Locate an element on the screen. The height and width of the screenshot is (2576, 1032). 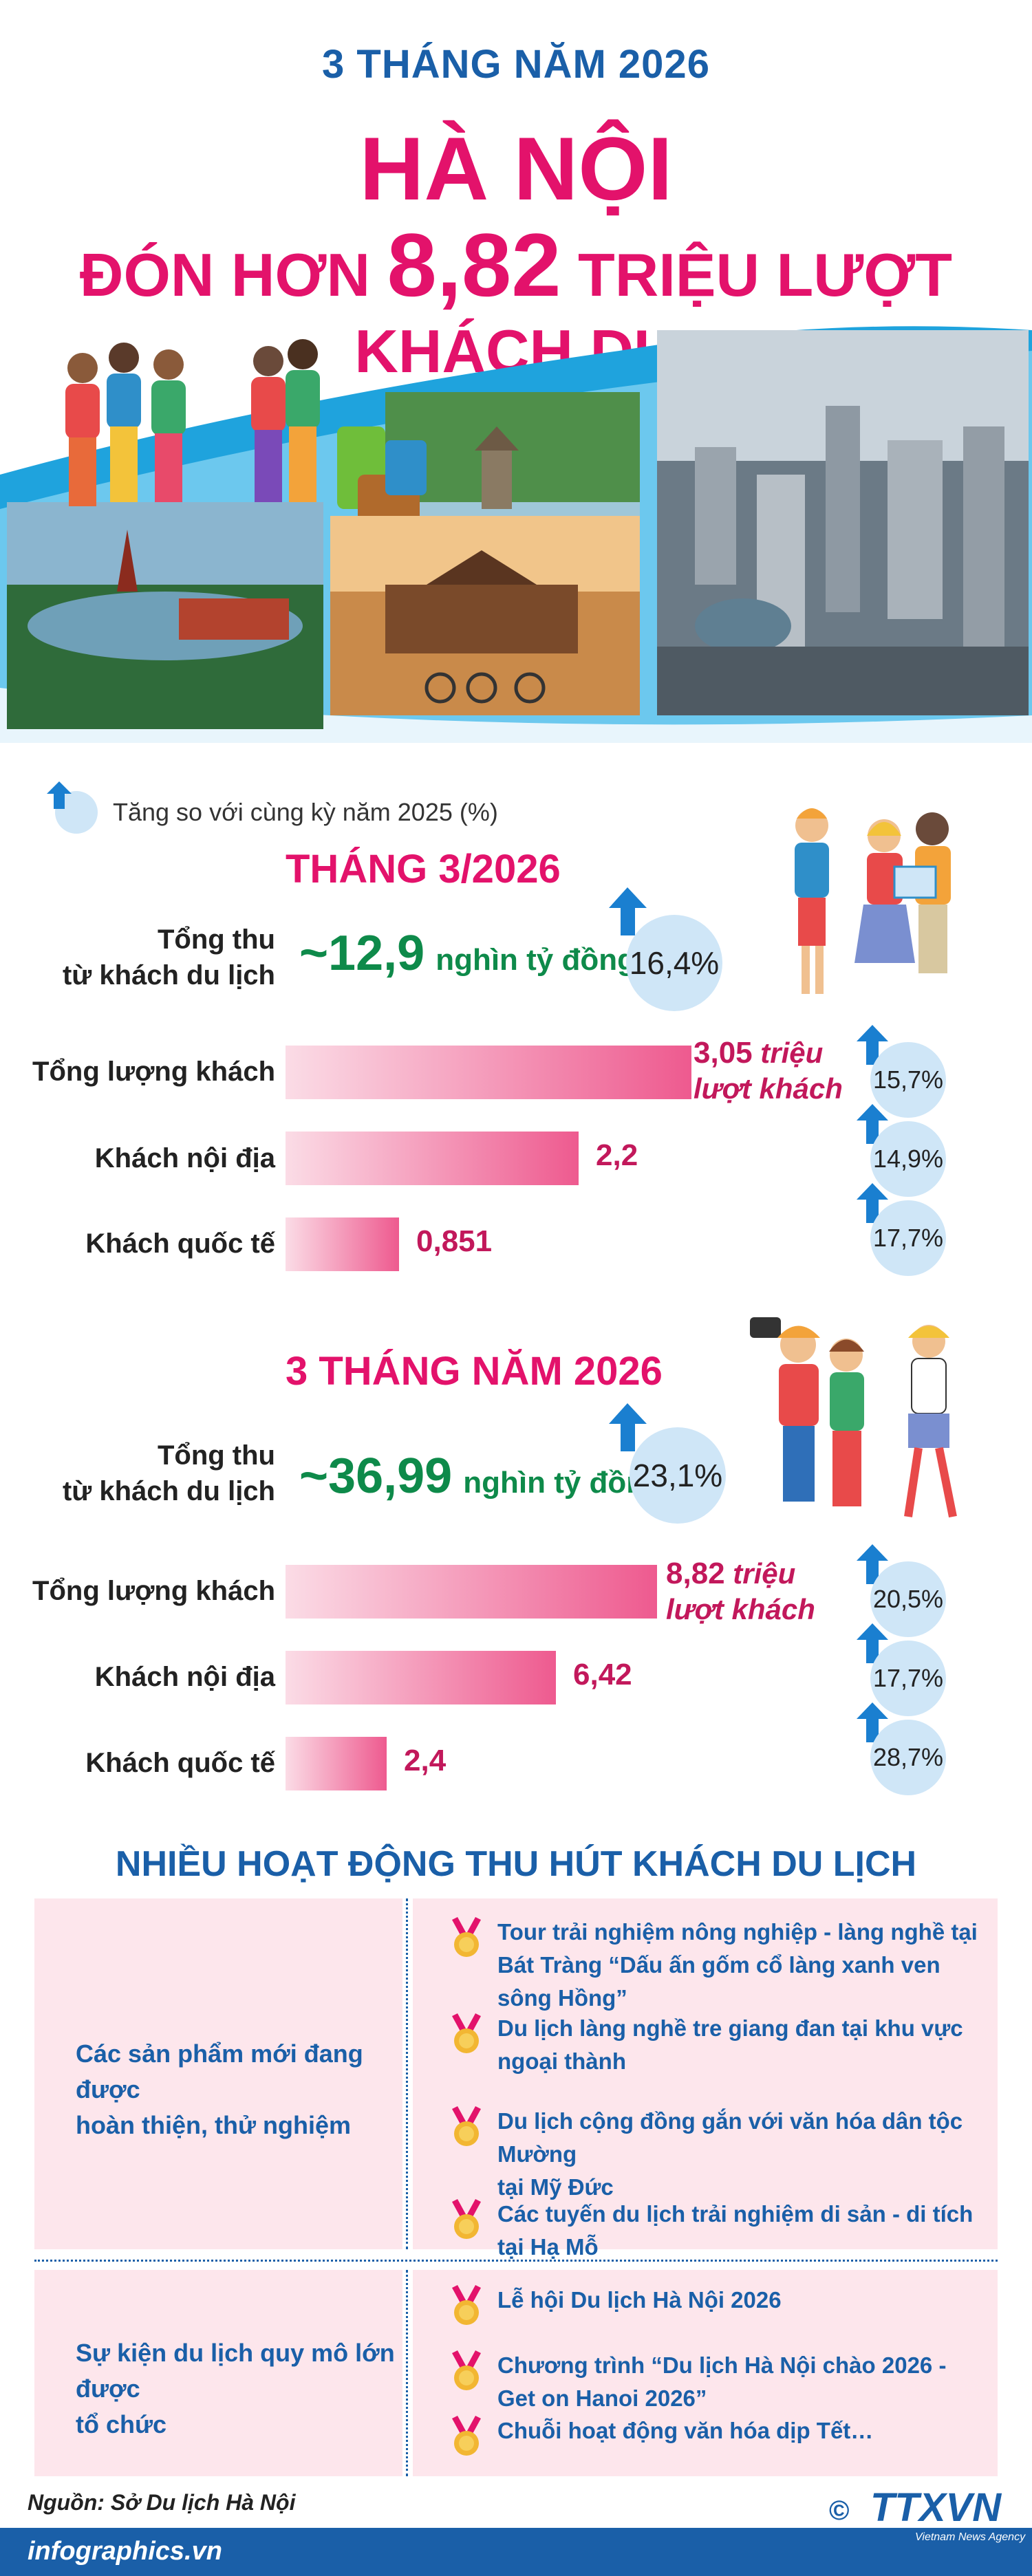
headline: ĐÓN HƠN 8,82 TRIỆU LƯỢT KHÁCH DU is located at coordinates (516, 300).